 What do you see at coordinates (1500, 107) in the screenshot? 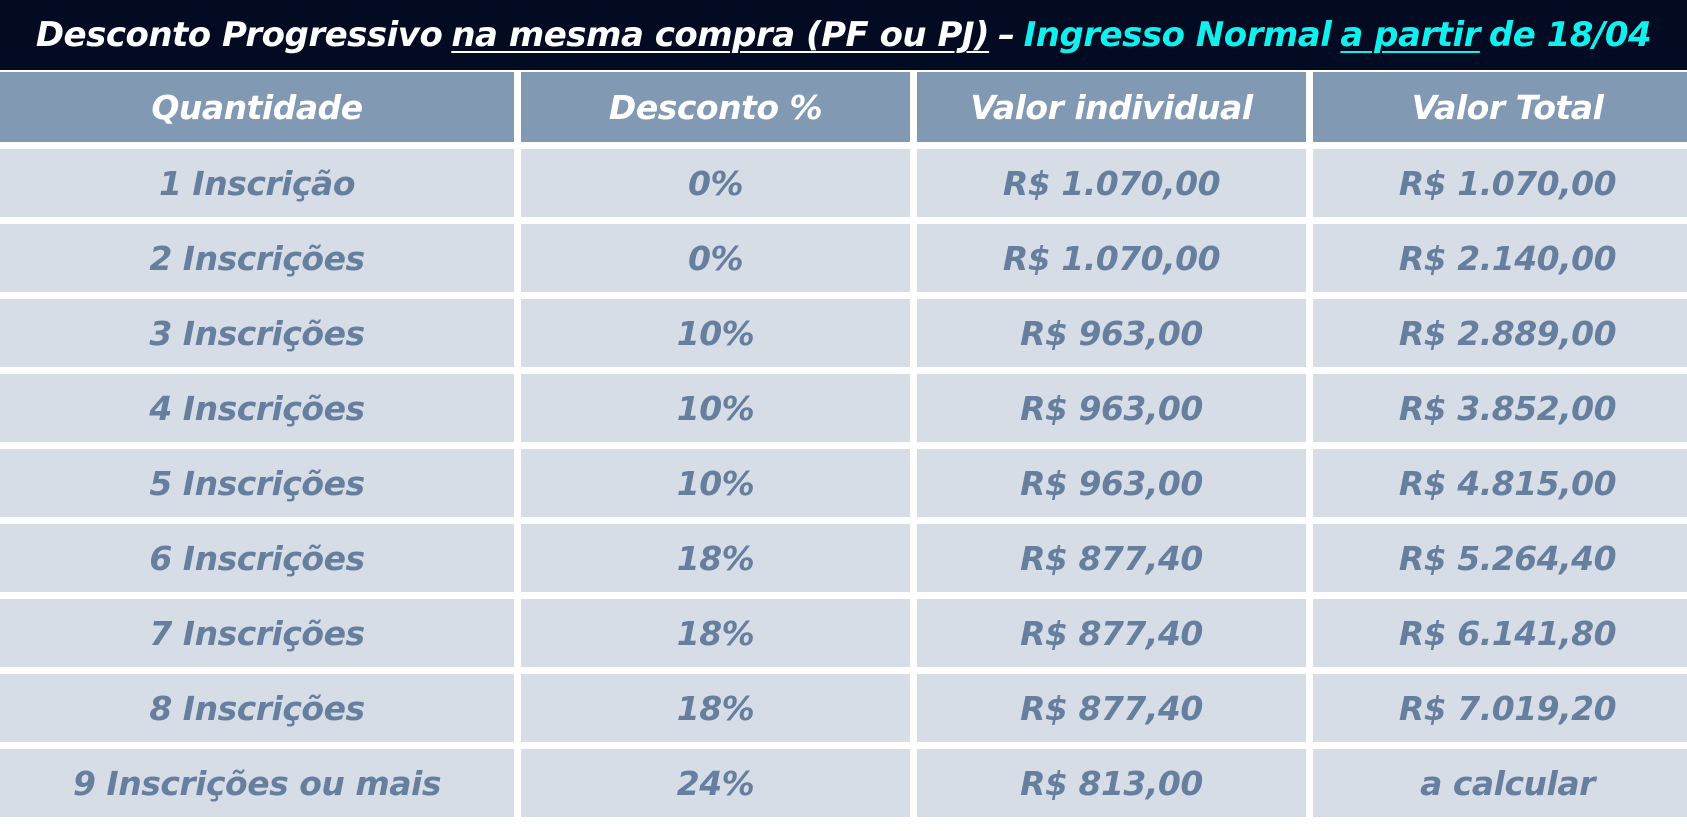
I see `header-valor-total: Valor Total` at bounding box center [1500, 107].